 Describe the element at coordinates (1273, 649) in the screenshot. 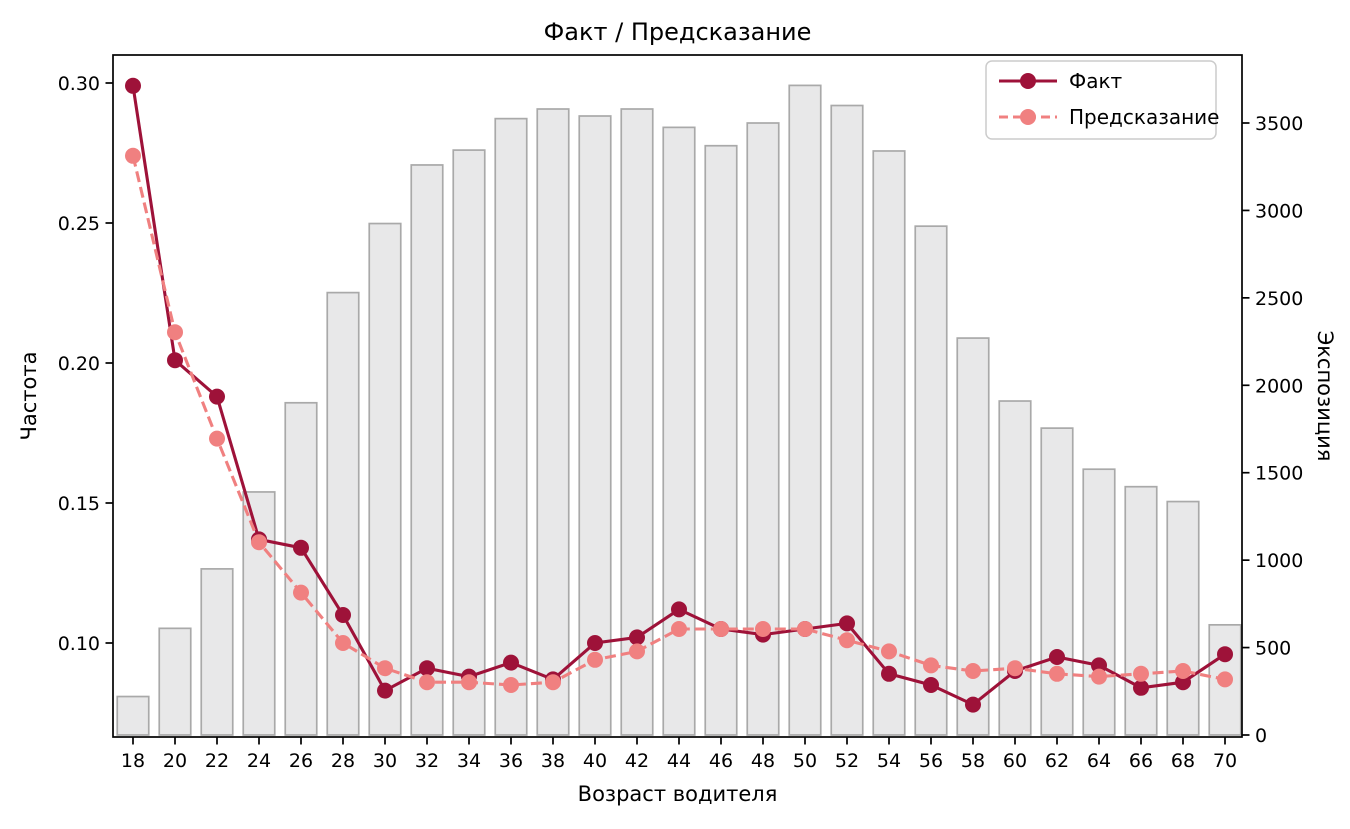

I see `y-right-tick-label: 500` at that location.